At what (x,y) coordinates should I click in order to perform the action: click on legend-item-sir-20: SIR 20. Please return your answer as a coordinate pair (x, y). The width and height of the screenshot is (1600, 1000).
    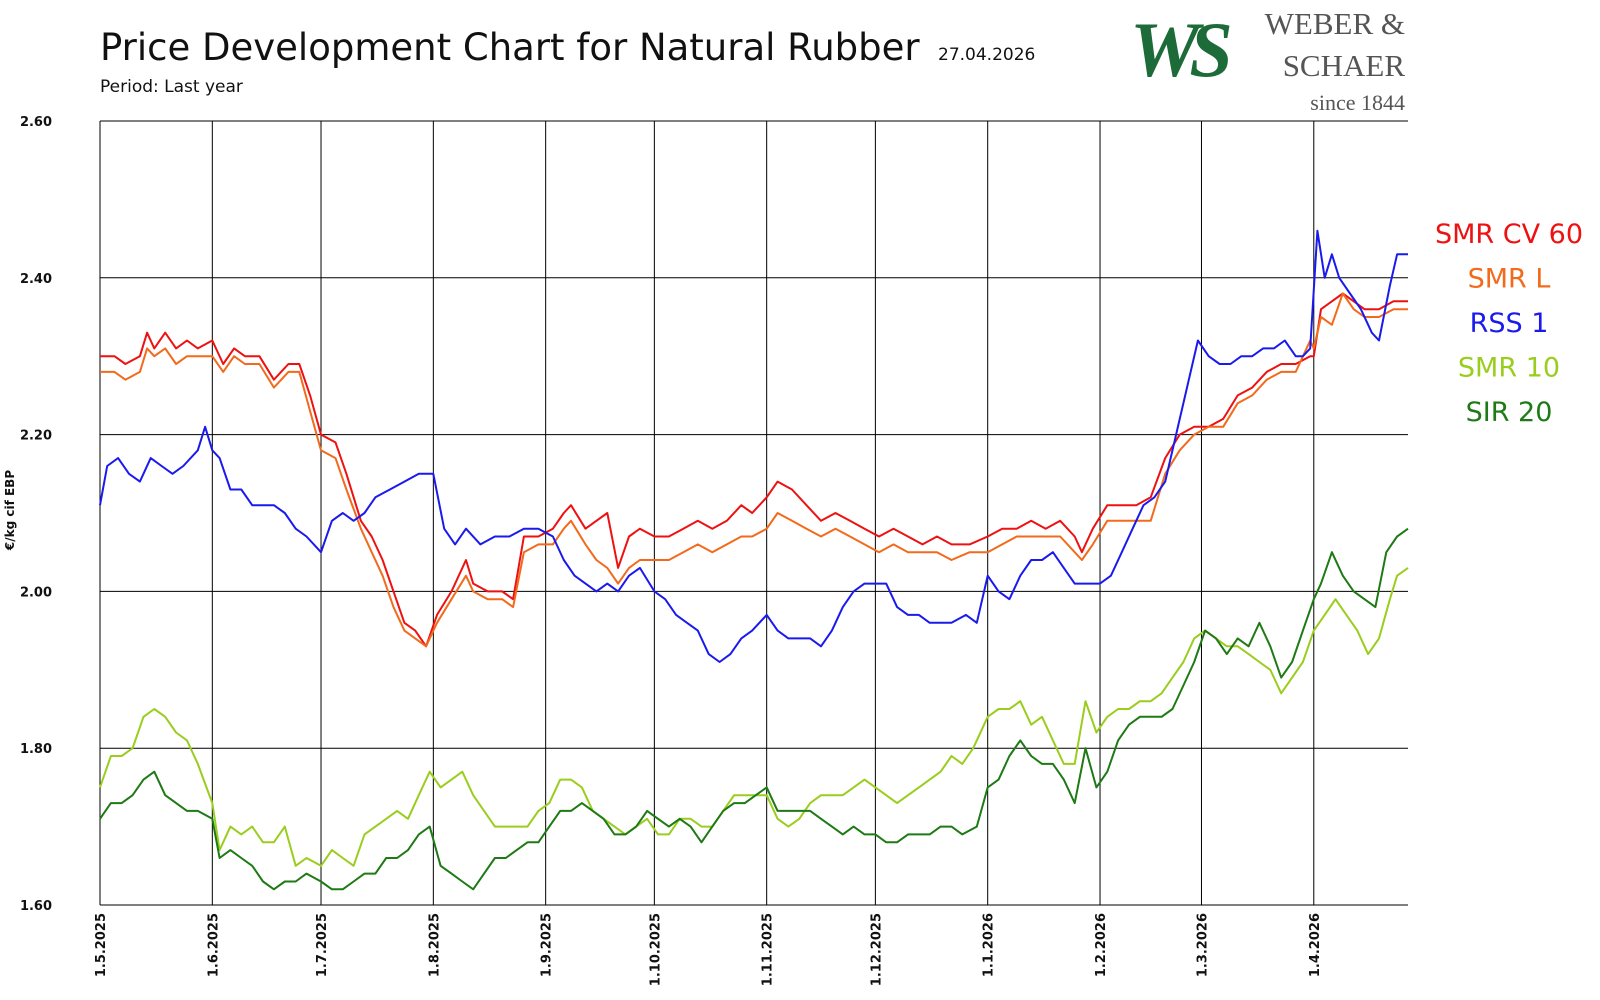
    Looking at the image, I should click on (1509, 412).